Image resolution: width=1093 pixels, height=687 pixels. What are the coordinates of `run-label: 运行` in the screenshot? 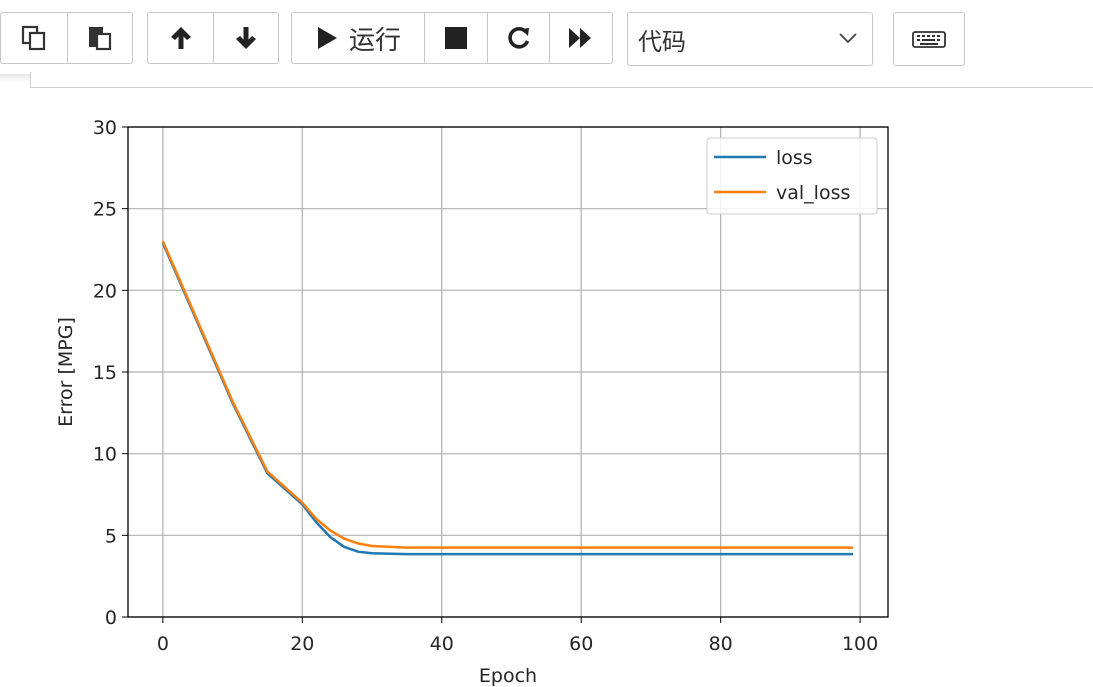 It's located at (374, 40).